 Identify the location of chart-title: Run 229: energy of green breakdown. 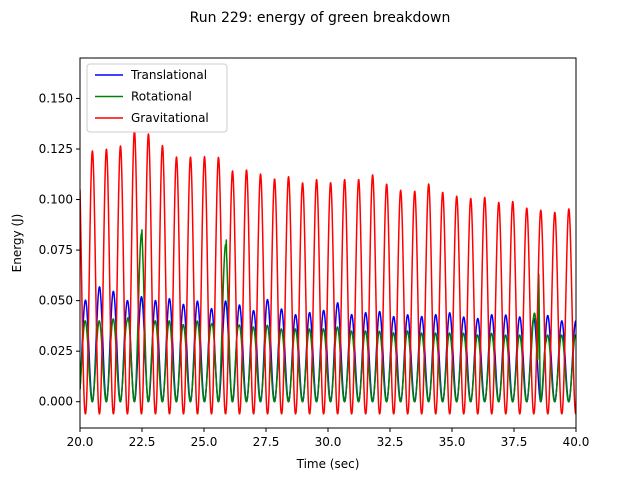
(320, 18).